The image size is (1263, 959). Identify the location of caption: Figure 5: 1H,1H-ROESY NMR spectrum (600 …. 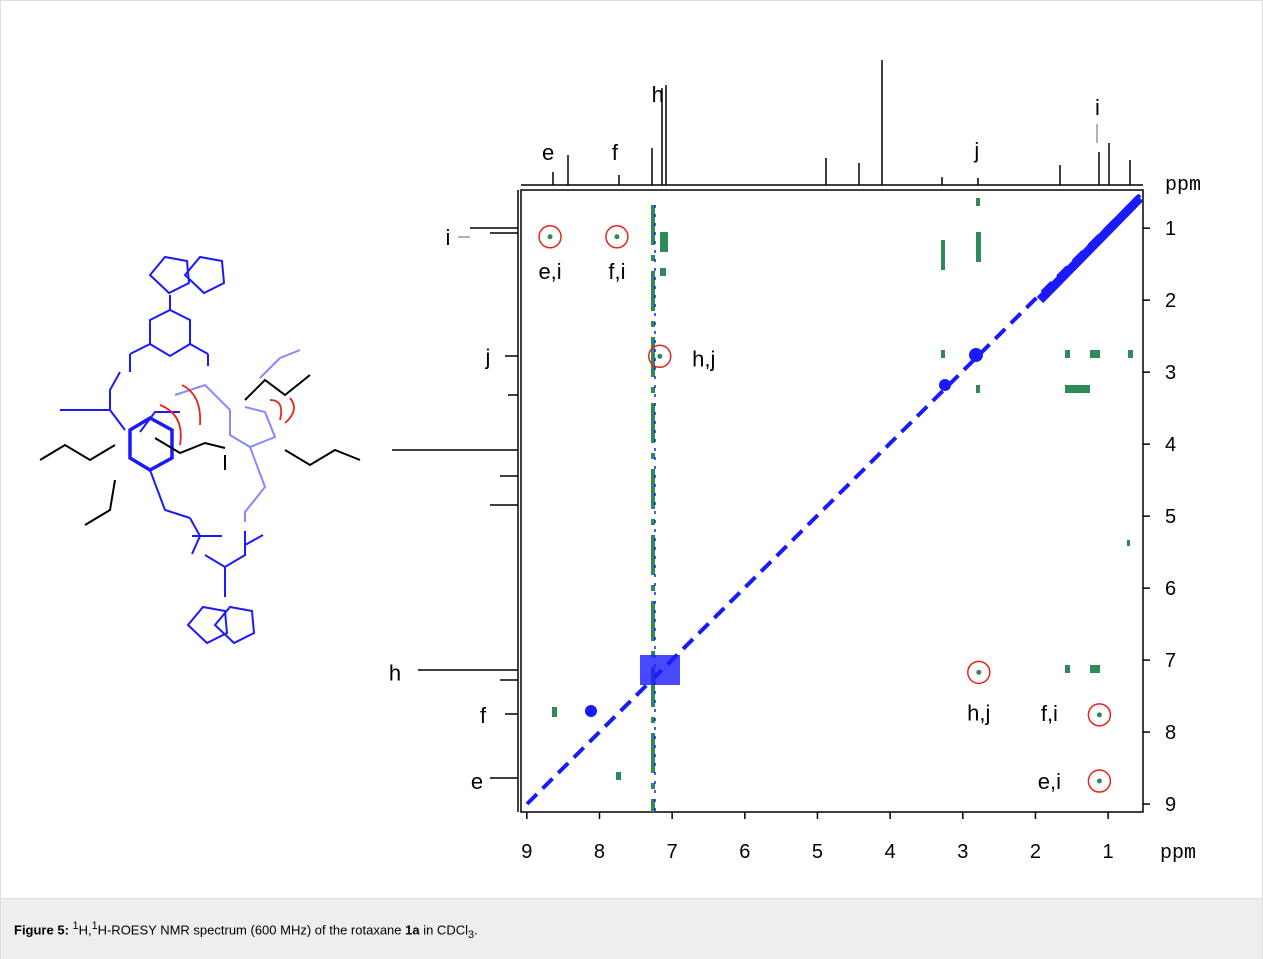
(631, 928).